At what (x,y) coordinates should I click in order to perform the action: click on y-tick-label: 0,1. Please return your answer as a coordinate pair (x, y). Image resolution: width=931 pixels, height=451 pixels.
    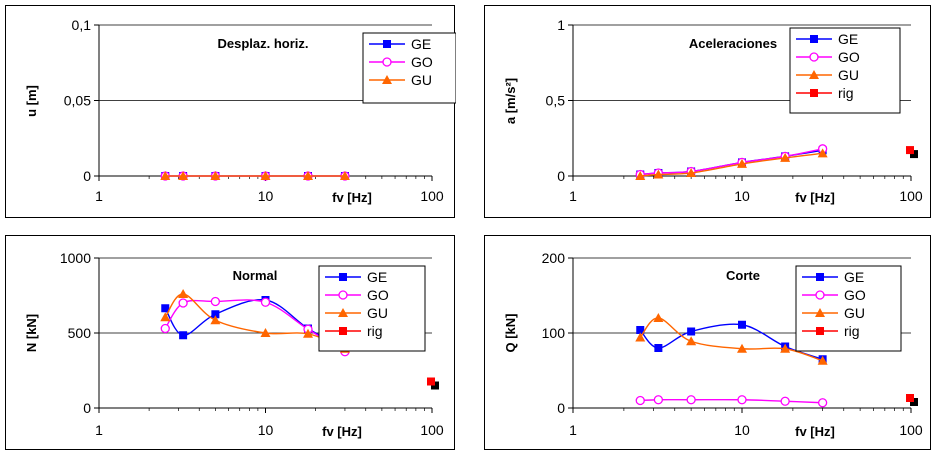
    Looking at the image, I should click on (82, 25).